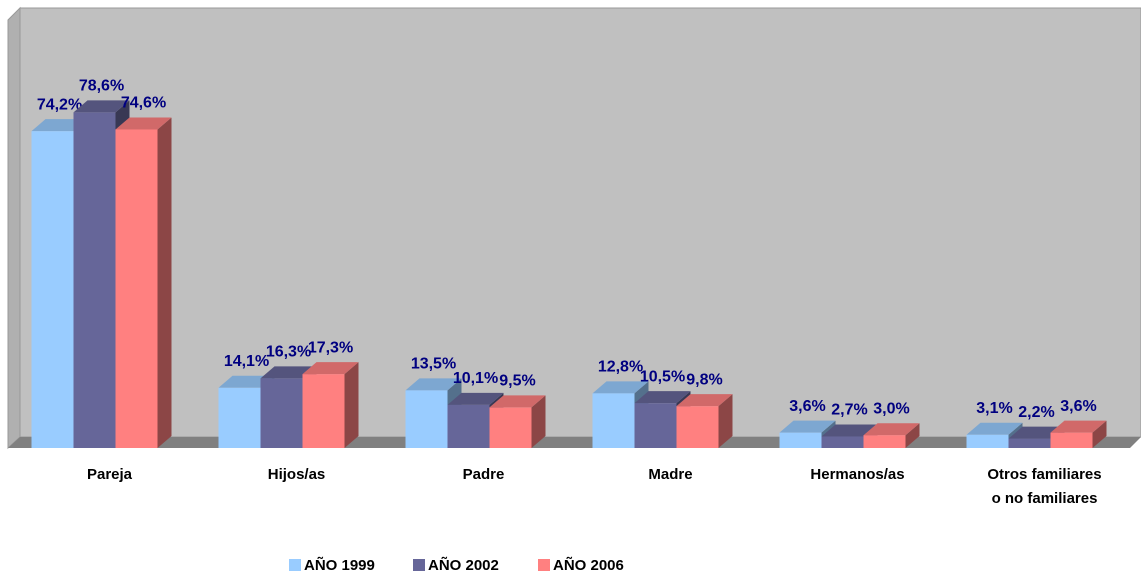 This screenshot has width=1141, height=577. I want to click on value-label: 10,1%, so click(475, 378).